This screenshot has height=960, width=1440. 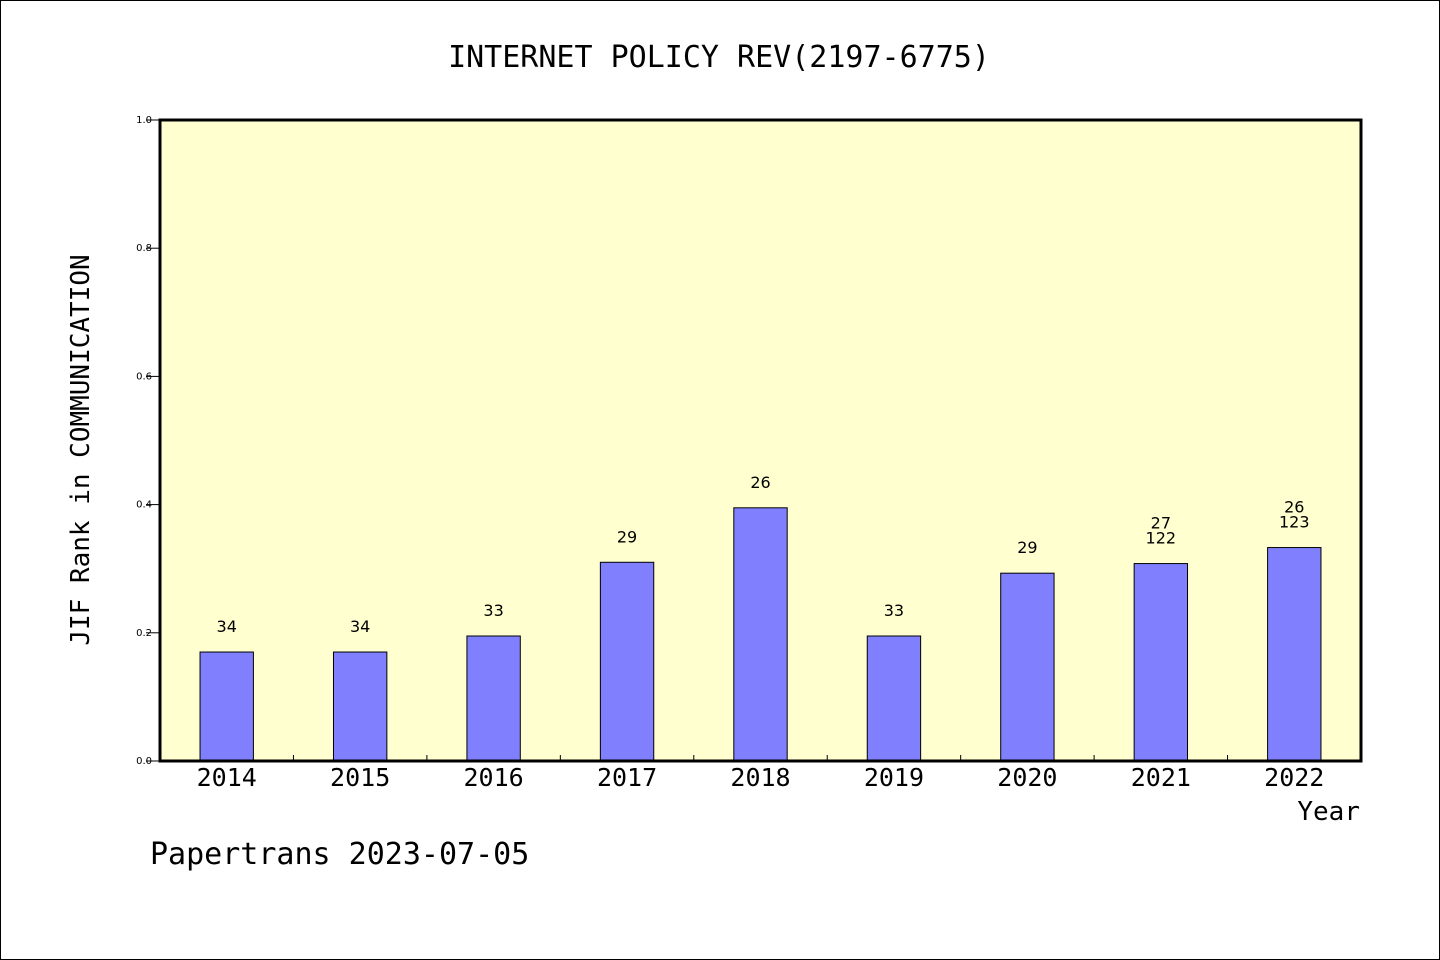 What do you see at coordinates (894, 698) in the screenshot?
I see `bar-2019` at bounding box center [894, 698].